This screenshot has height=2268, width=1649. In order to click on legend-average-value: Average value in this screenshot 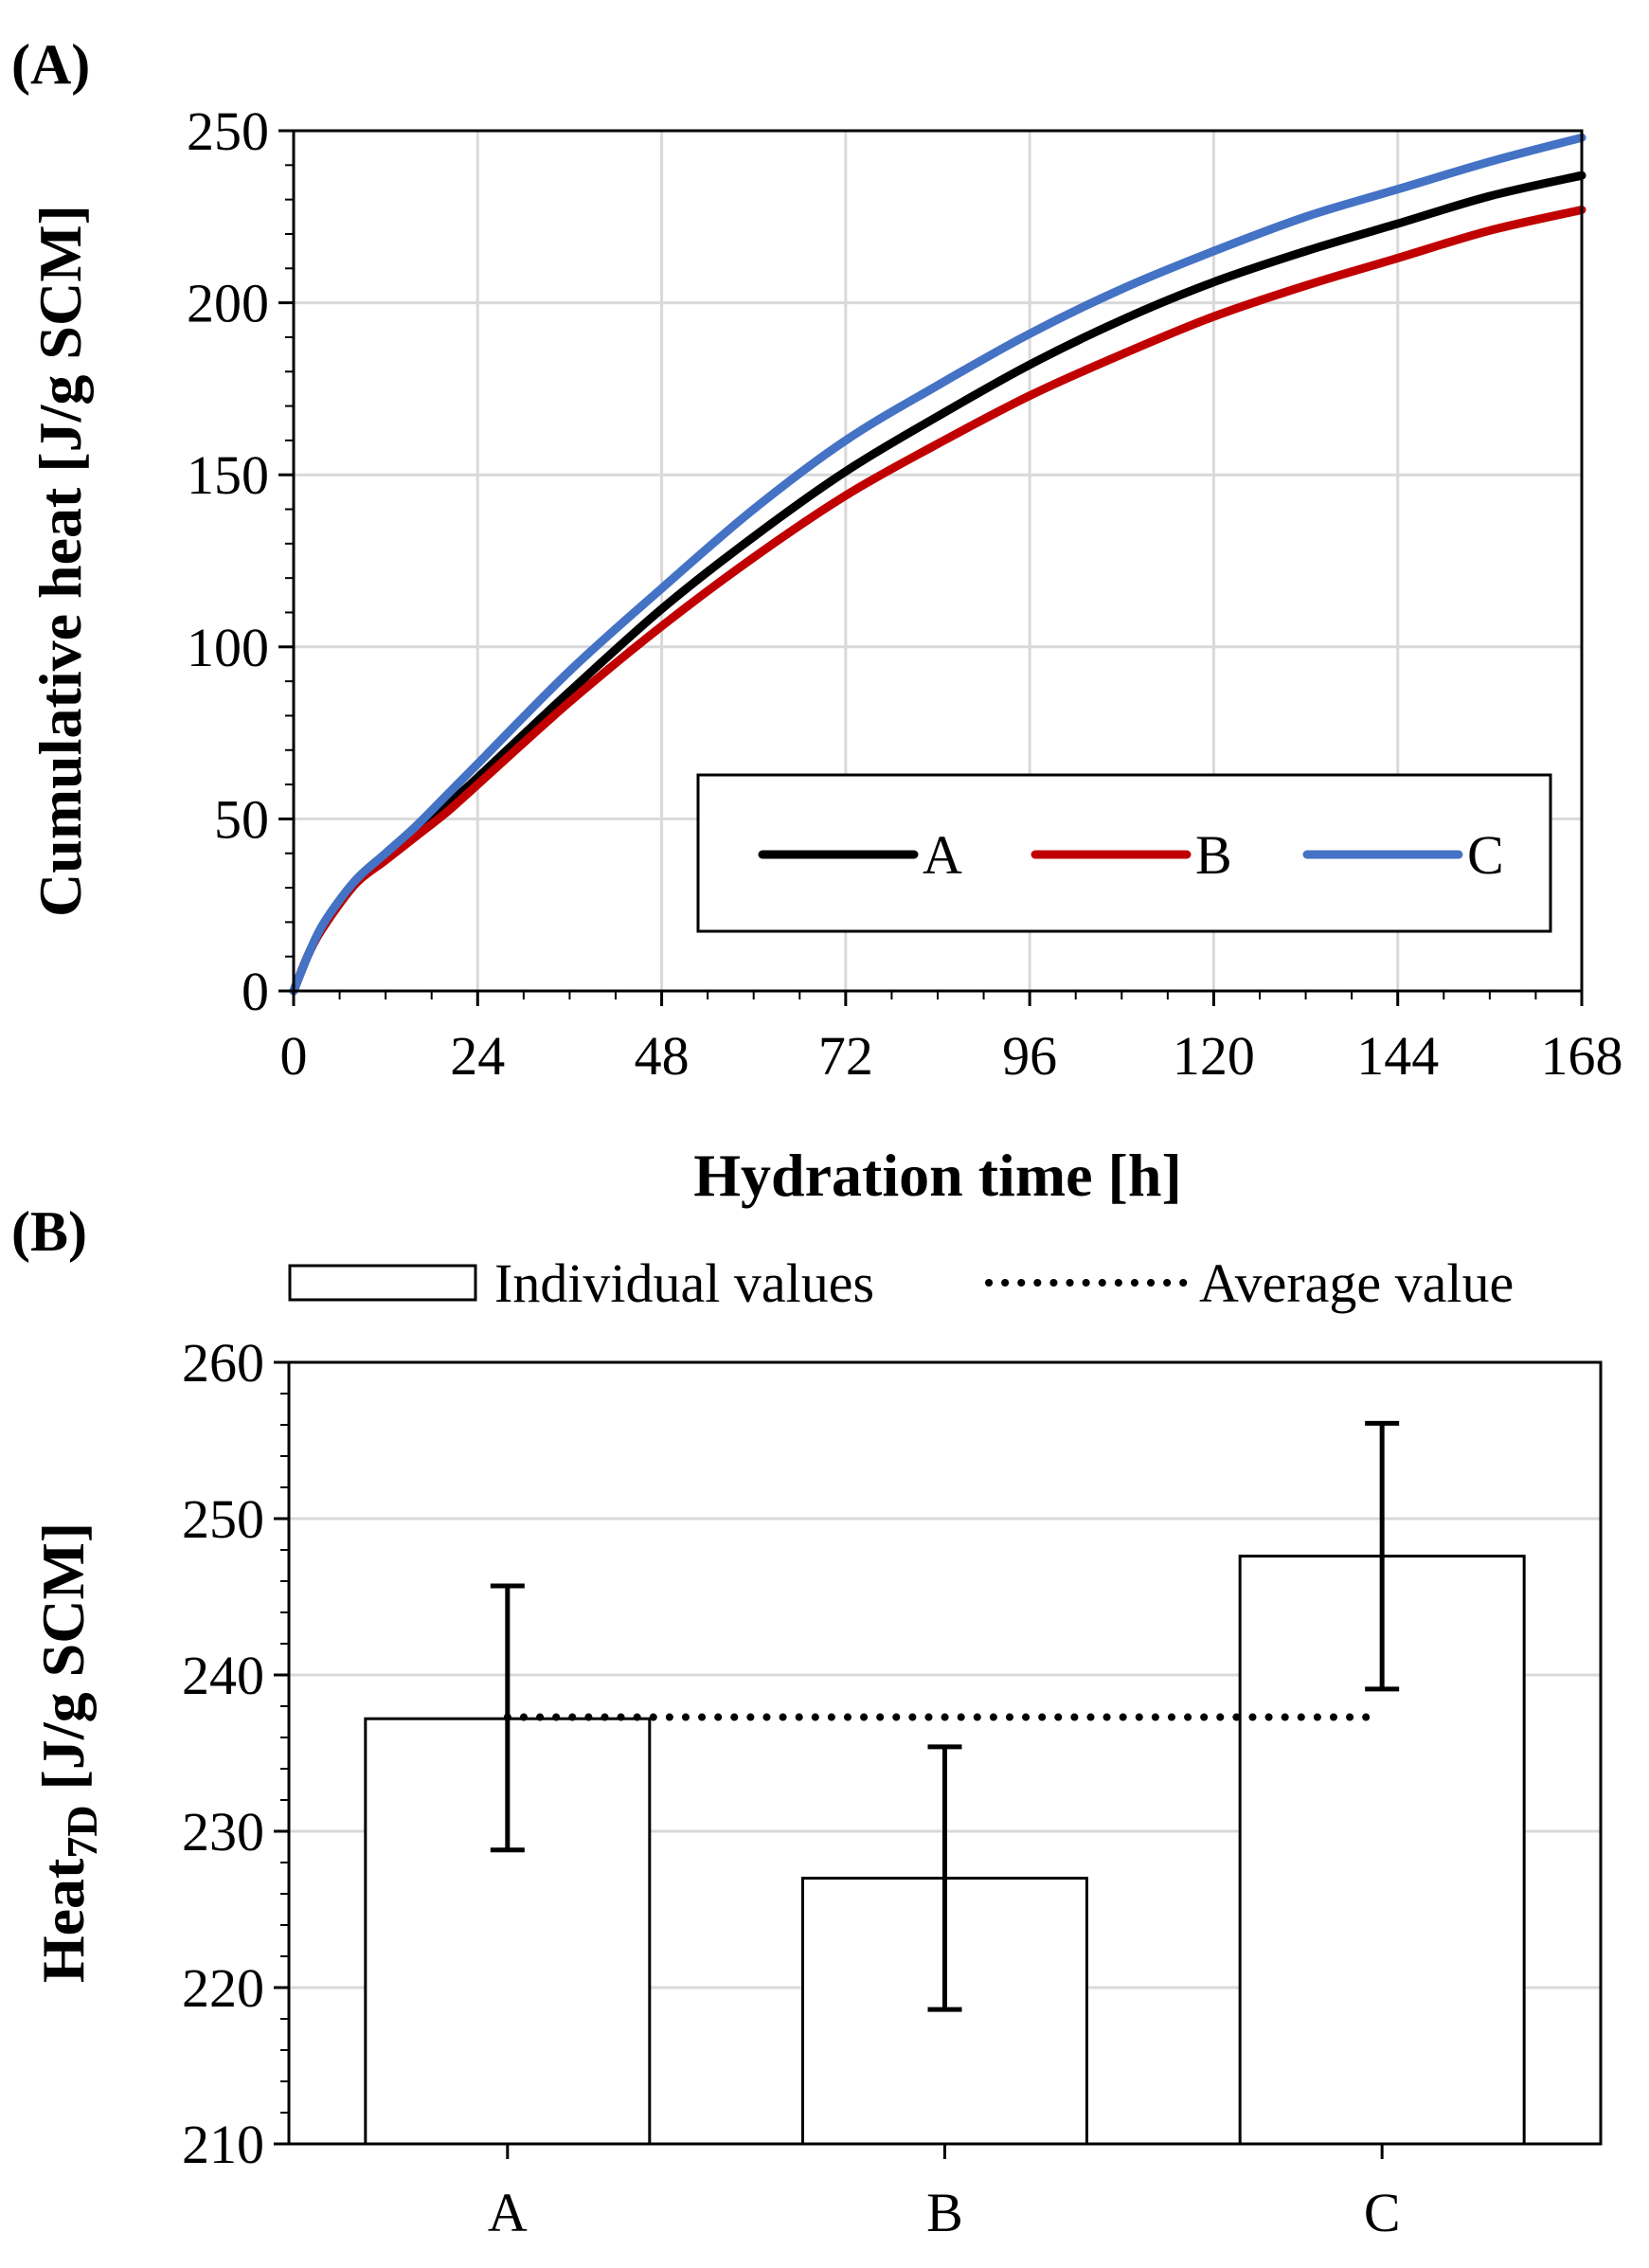, I will do `click(1356, 1283)`.